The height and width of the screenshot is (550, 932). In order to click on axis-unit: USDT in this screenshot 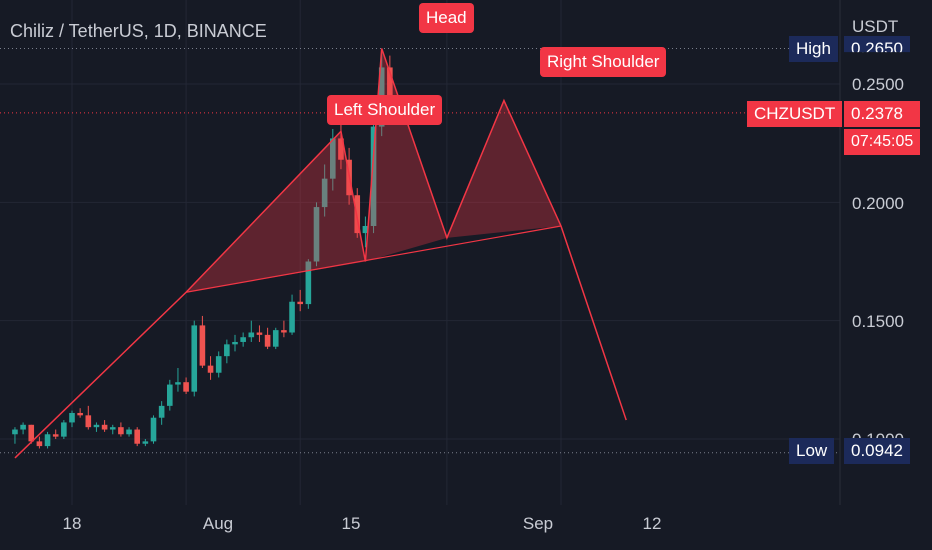, I will do `click(875, 26)`.